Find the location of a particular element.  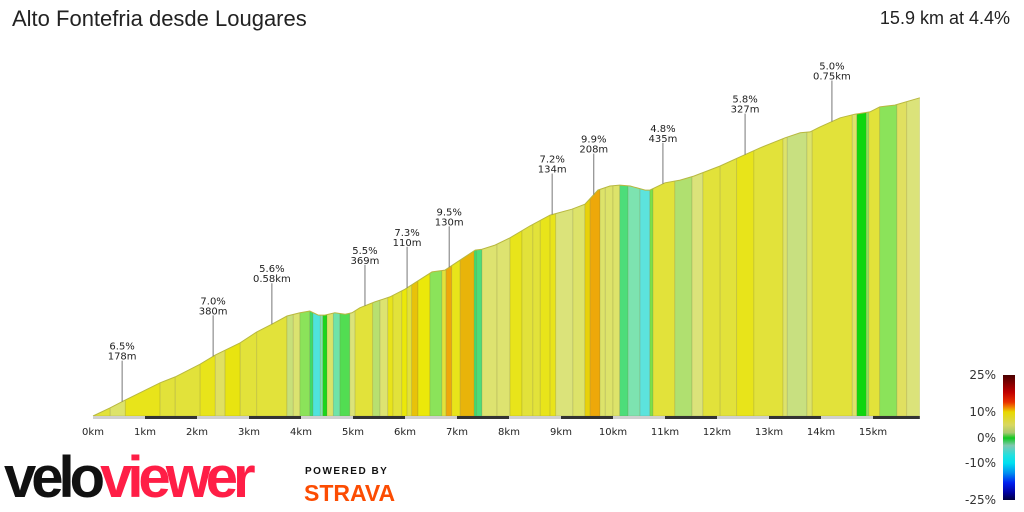

veloviewer-logo: veloviewer is located at coordinates (130, 477).